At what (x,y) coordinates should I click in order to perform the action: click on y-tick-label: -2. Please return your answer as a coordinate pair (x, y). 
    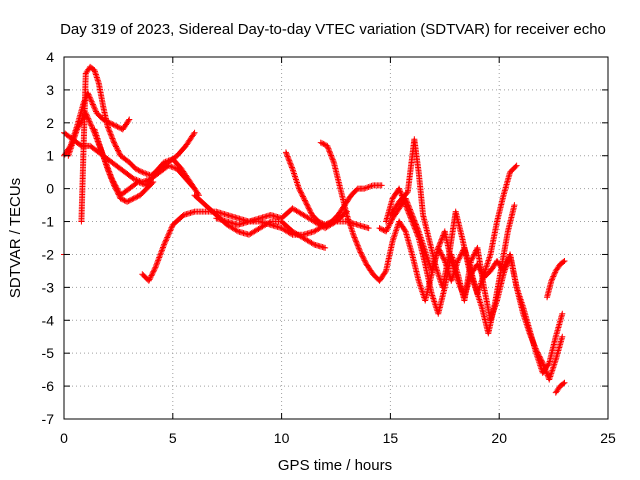
    Looking at the image, I should click on (48, 254).